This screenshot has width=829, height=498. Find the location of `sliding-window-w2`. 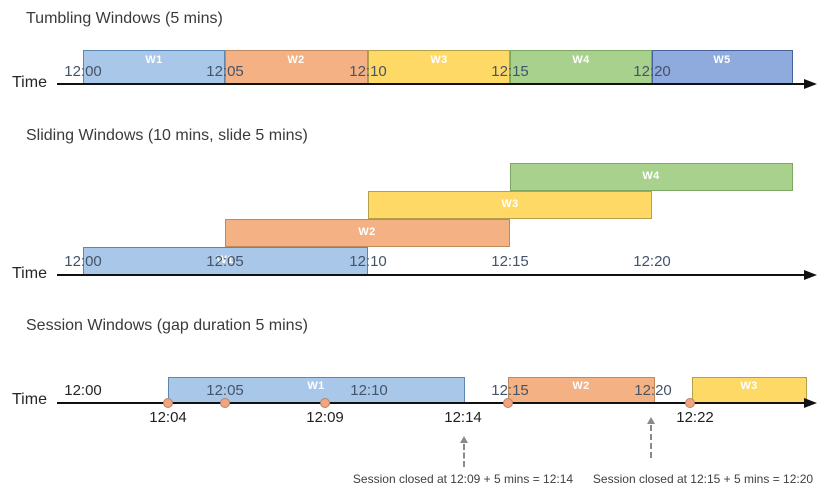

sliding-window-w2 is located at coordinates (367, 233).